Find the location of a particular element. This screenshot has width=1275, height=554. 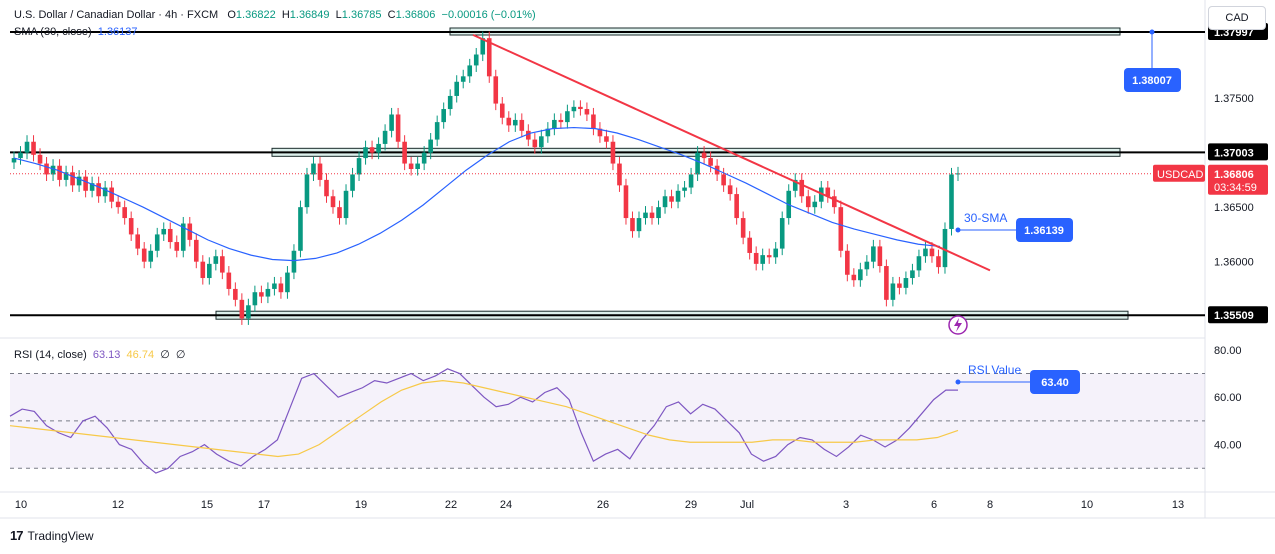

sma-legend: SMA (30, close) 1.36137 is located at coordinates (76, 32).